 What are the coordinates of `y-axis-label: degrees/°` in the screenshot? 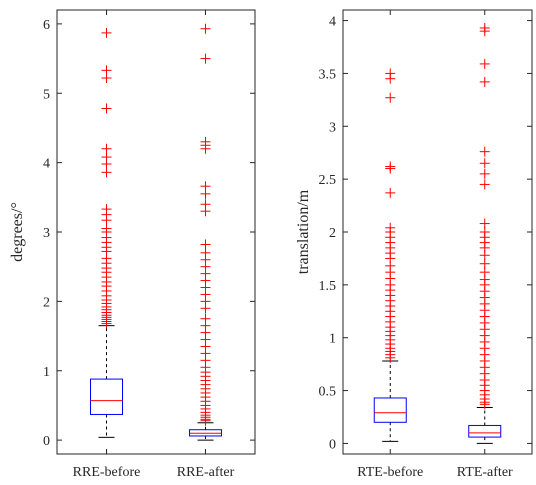 It's located at (17, 232).